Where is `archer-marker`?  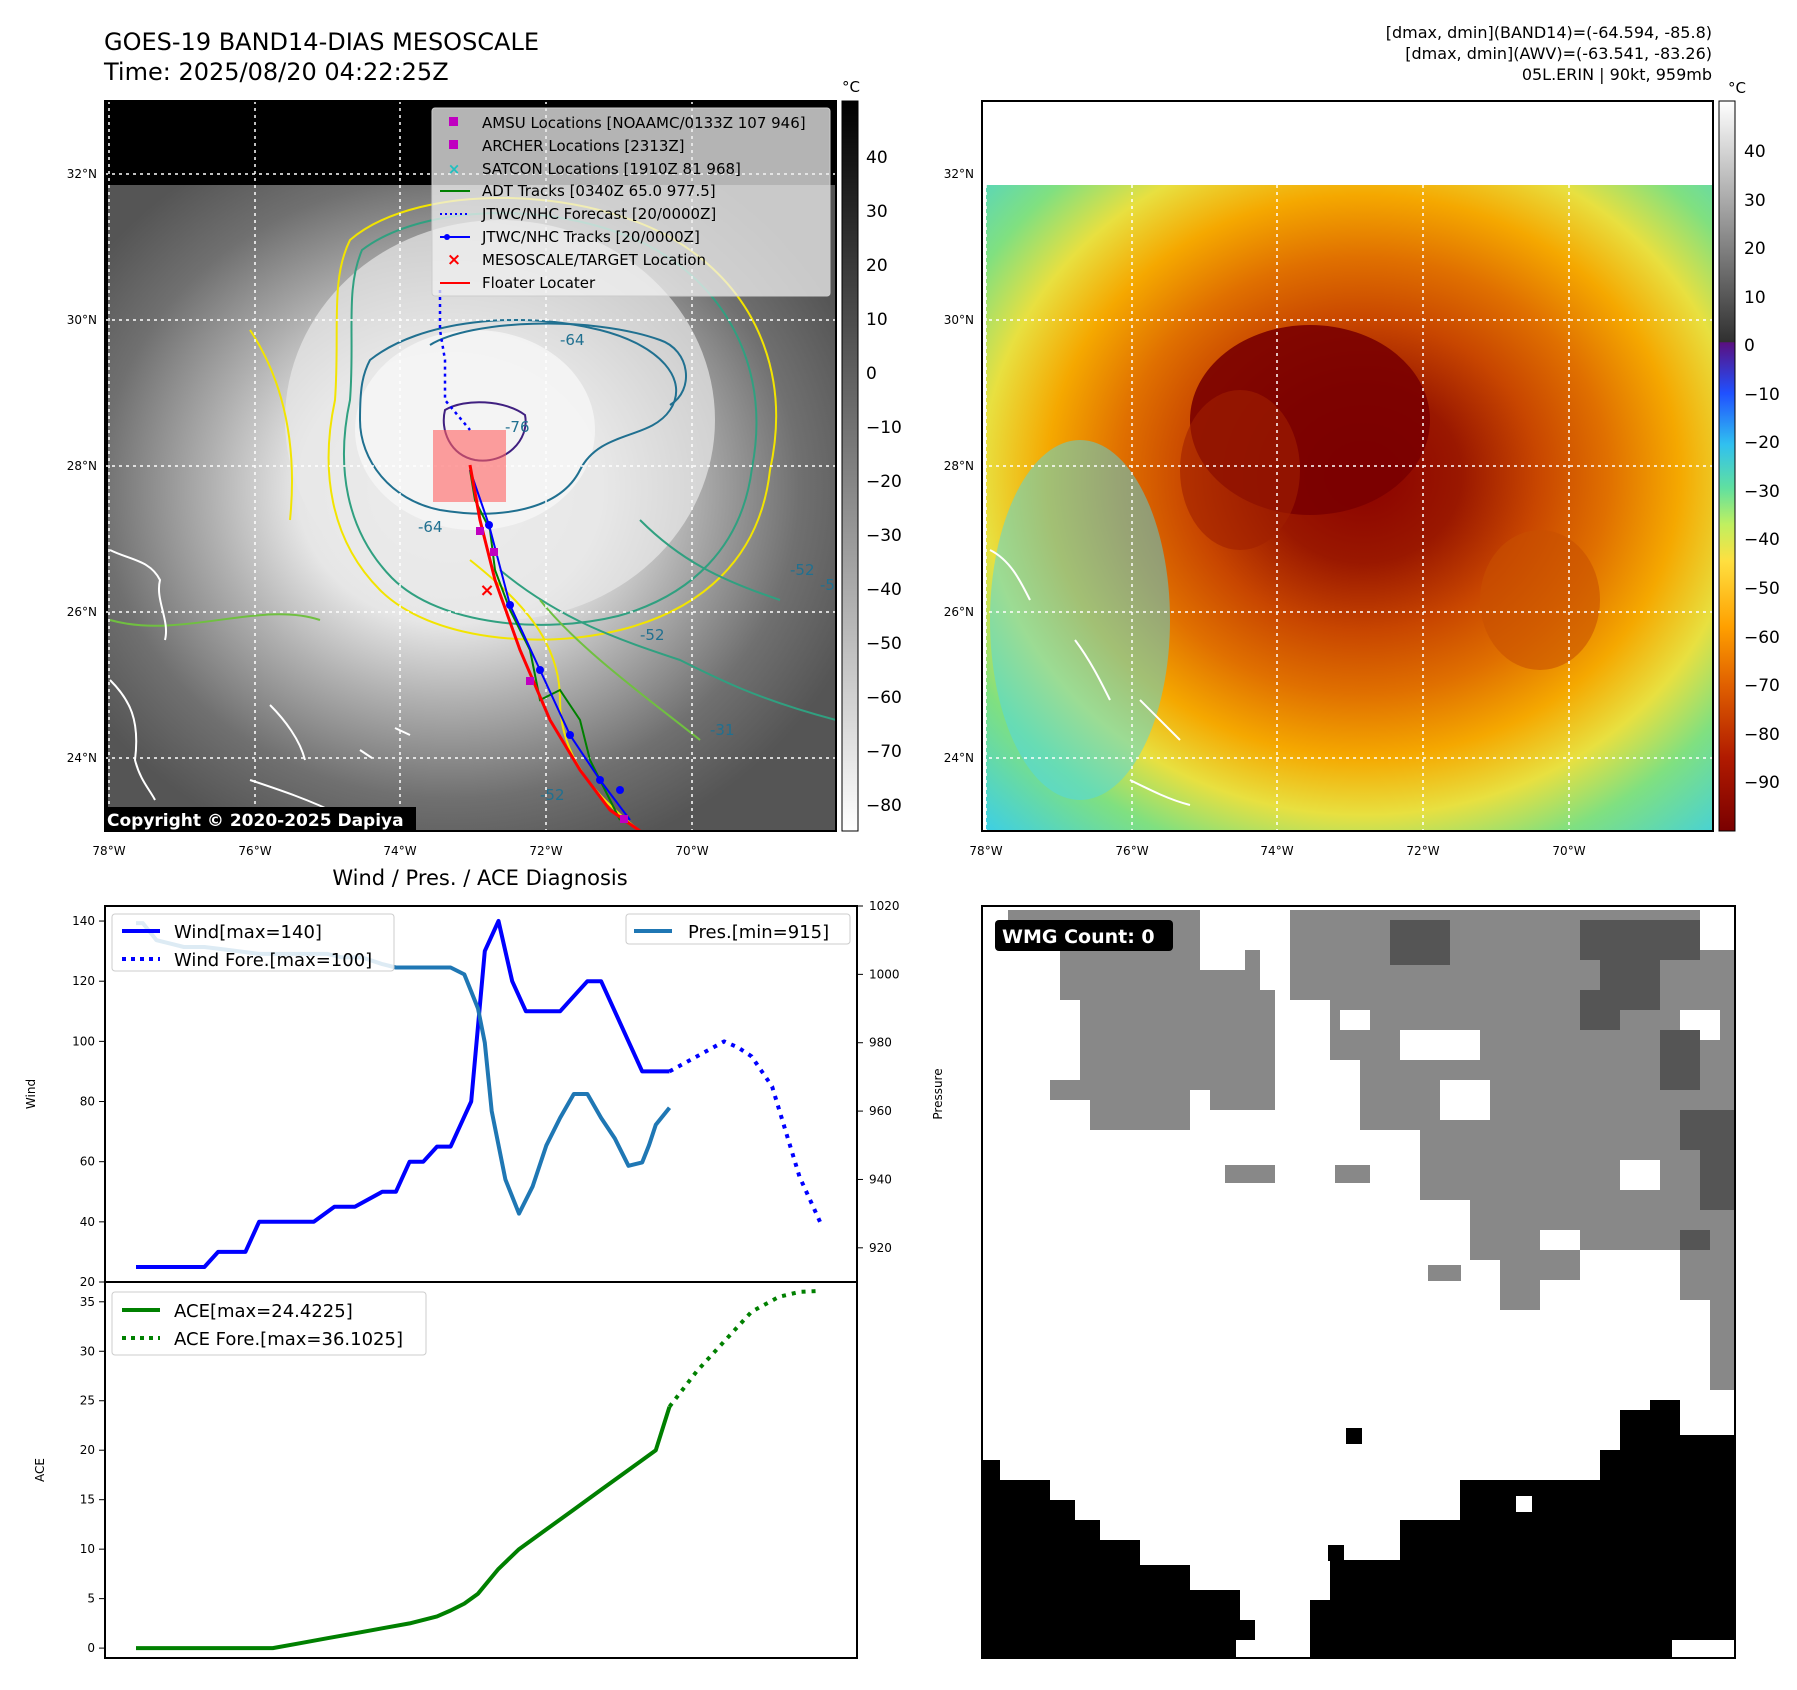
archer-marker is located at coordinates (453, 144).